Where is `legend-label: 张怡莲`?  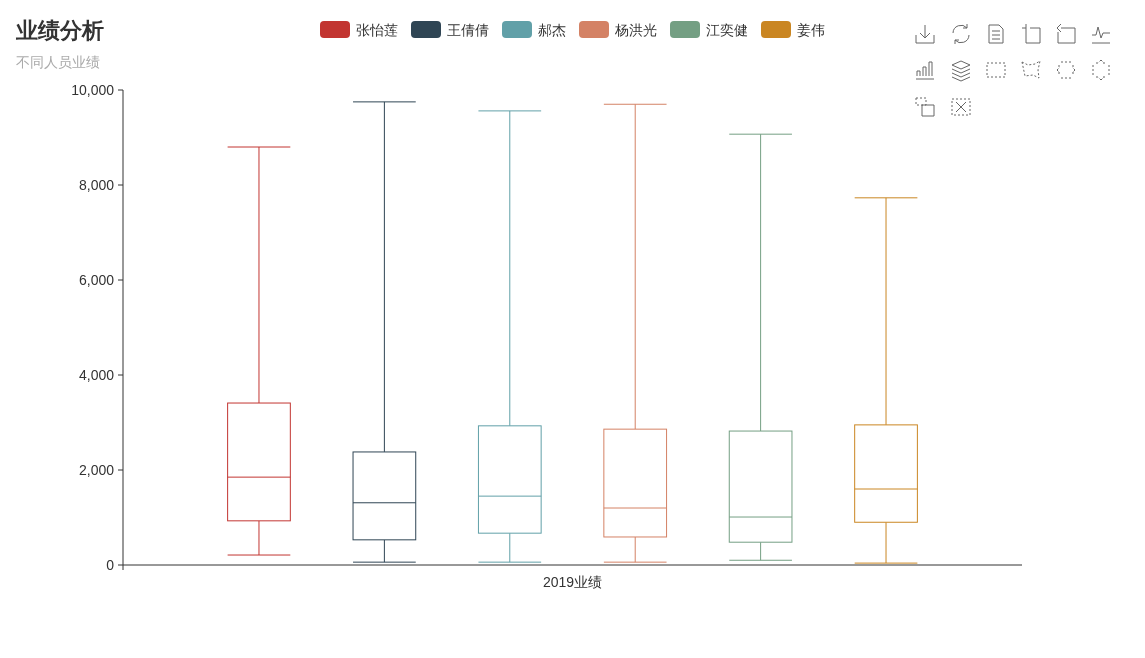 legend-label: 张怡莲 is located at coordinates (377, 29).